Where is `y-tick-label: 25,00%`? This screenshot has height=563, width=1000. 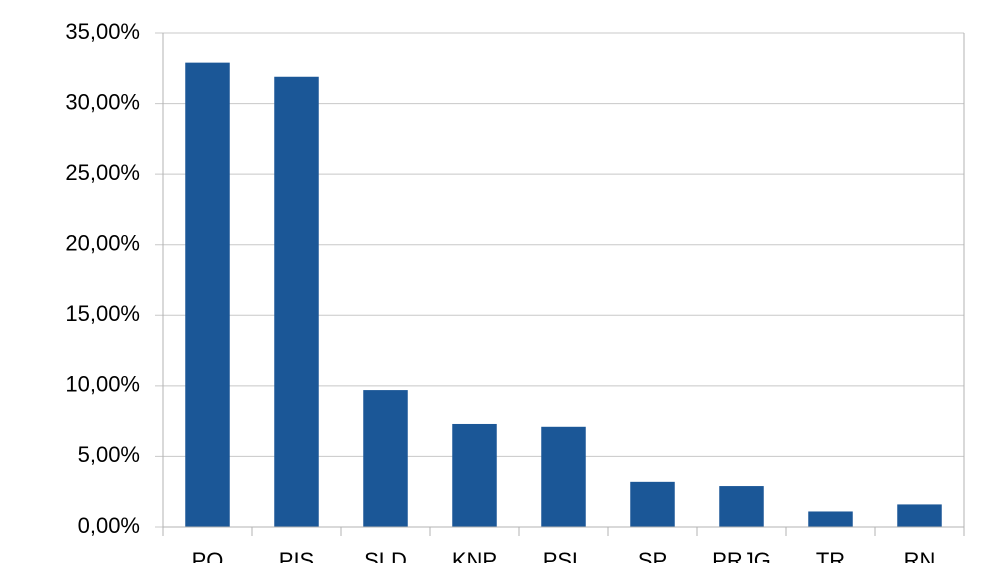 y-tick-label: 25,00% is located at coordinates (102, 172).